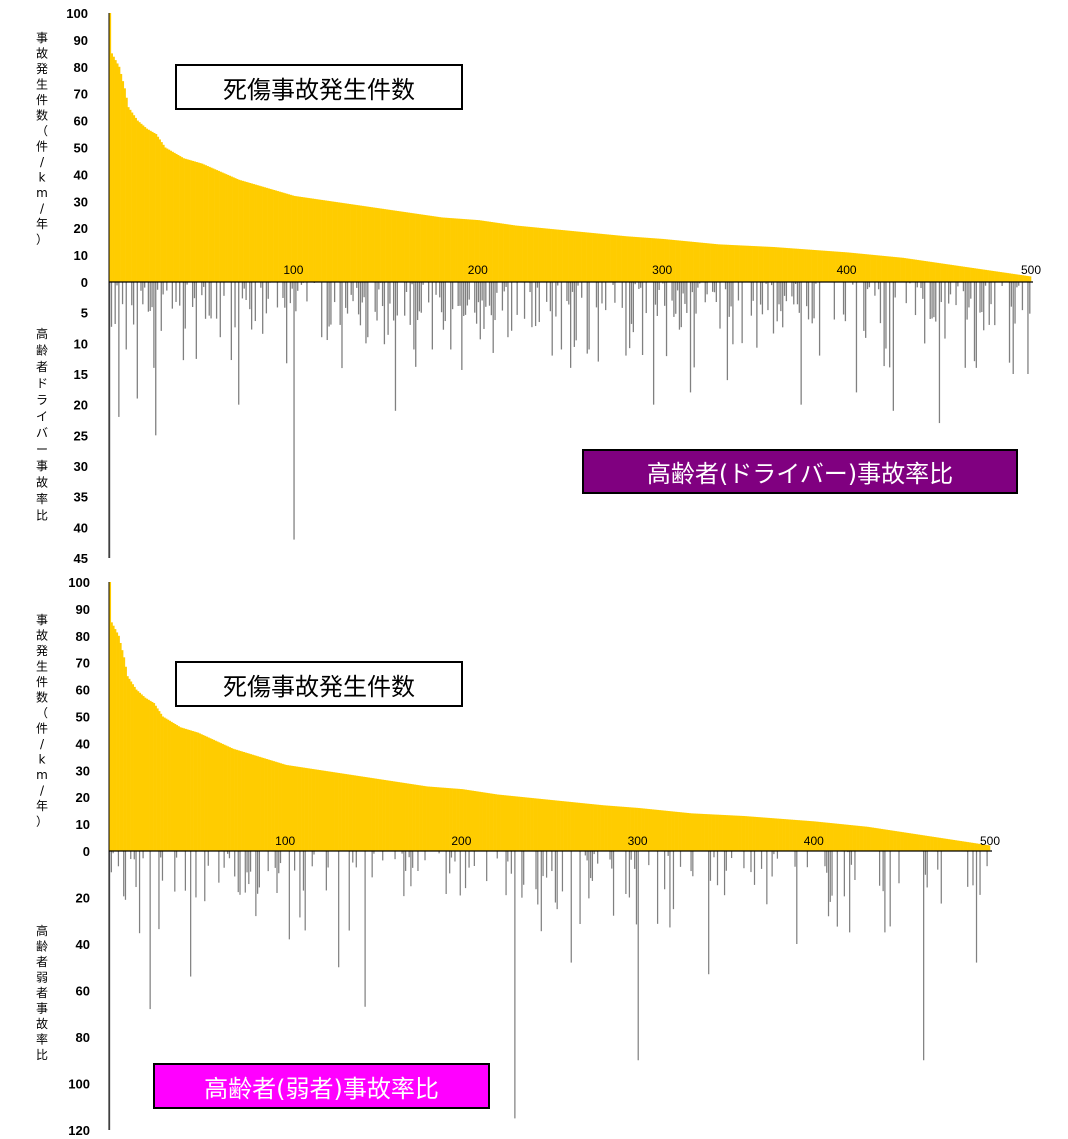  Describe the element at coordinates (42, 806) in the screenshot. I see `upper-y-label-char: 年` at that location.